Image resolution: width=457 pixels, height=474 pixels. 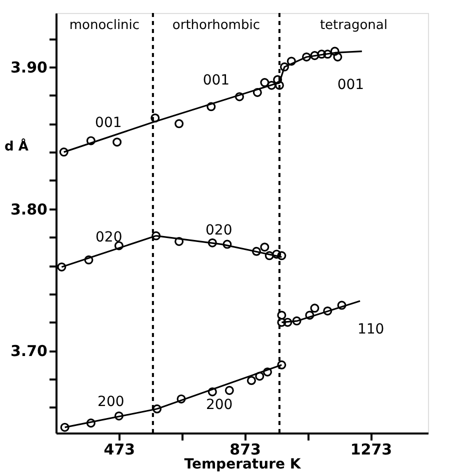 I want to click on y-tick-label: 3.70, so click(x=29, y=351).